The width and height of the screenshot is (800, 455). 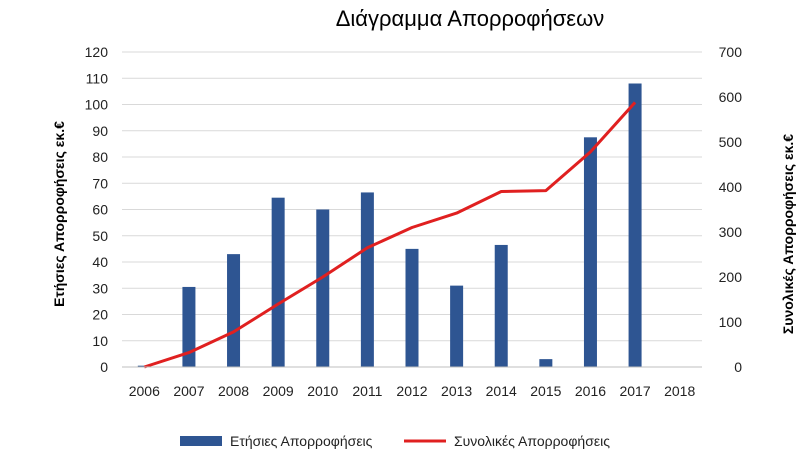 I want to click on right-axis-ticks: 0 100 200 300 400 500 600 700, so click(x=731, y=209).